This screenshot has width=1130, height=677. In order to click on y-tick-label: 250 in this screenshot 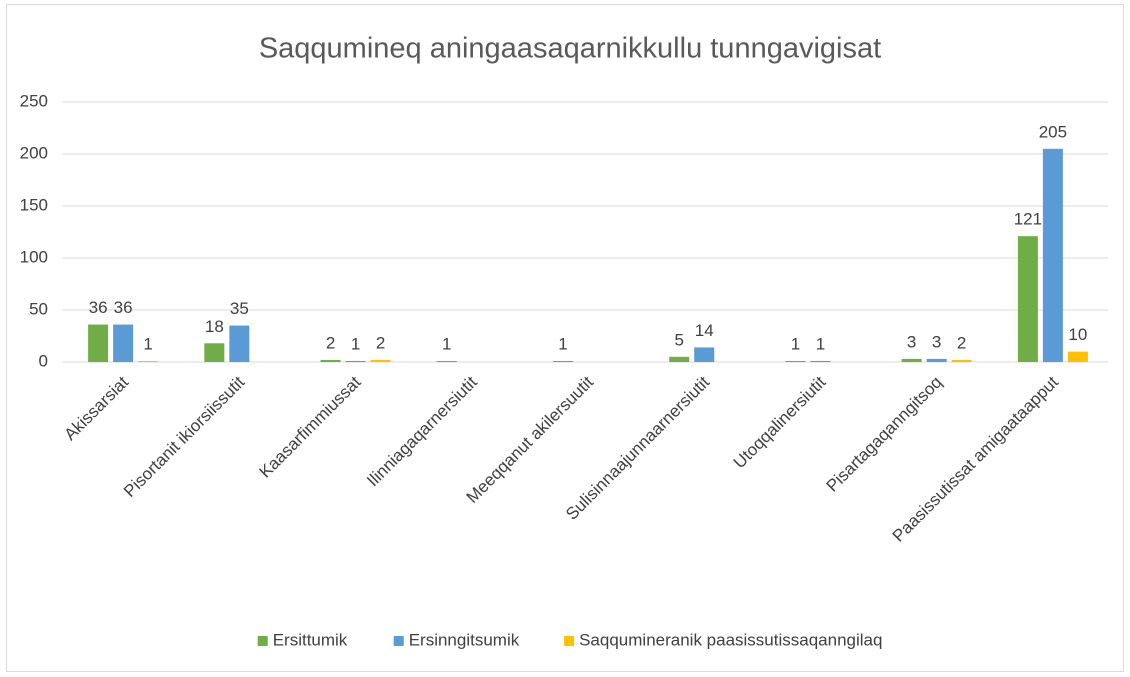, I will do `click(34, 100)`.